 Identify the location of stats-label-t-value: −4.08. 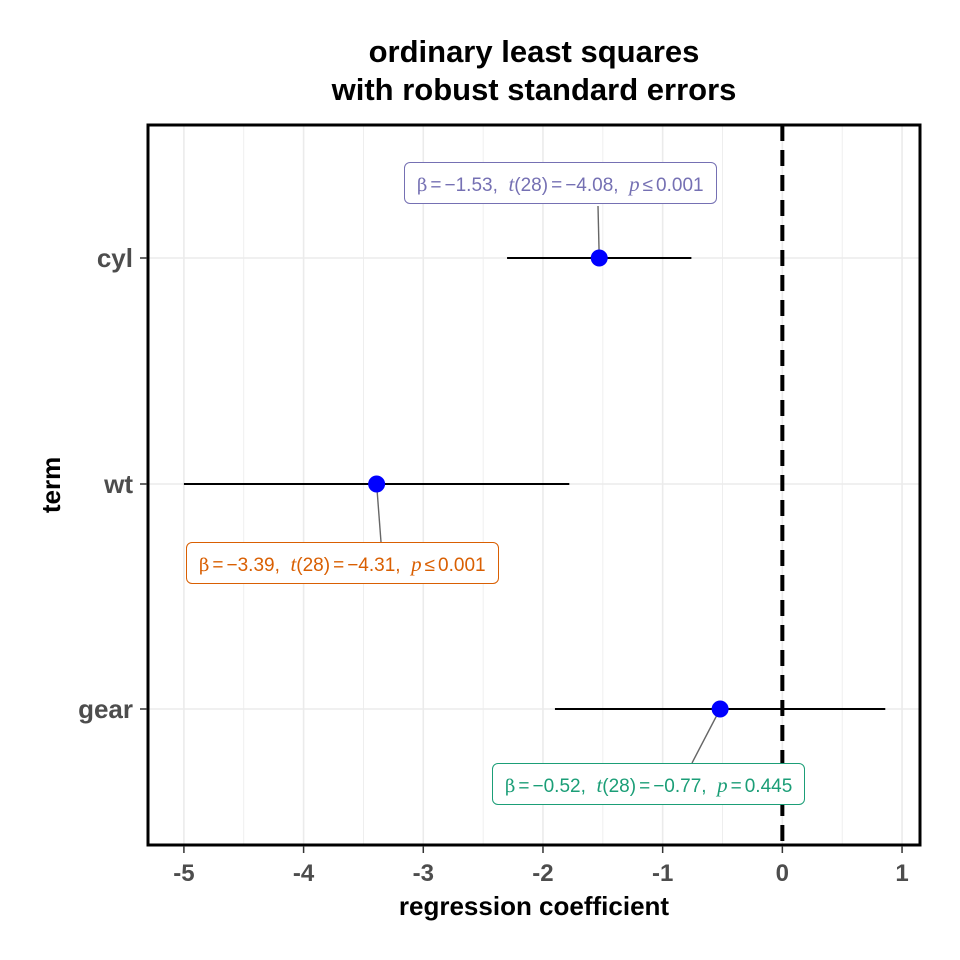
(589, 185).